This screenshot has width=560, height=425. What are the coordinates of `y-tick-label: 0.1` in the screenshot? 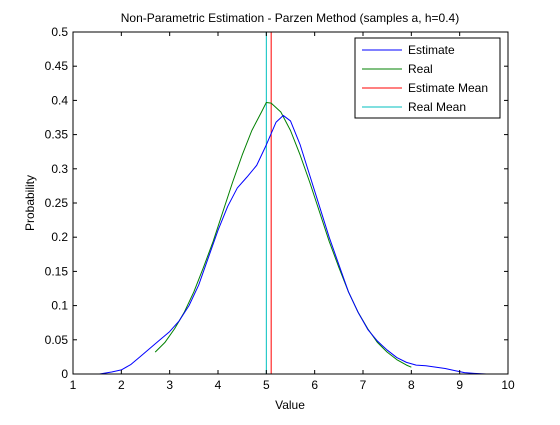 It's located at (59, 306).